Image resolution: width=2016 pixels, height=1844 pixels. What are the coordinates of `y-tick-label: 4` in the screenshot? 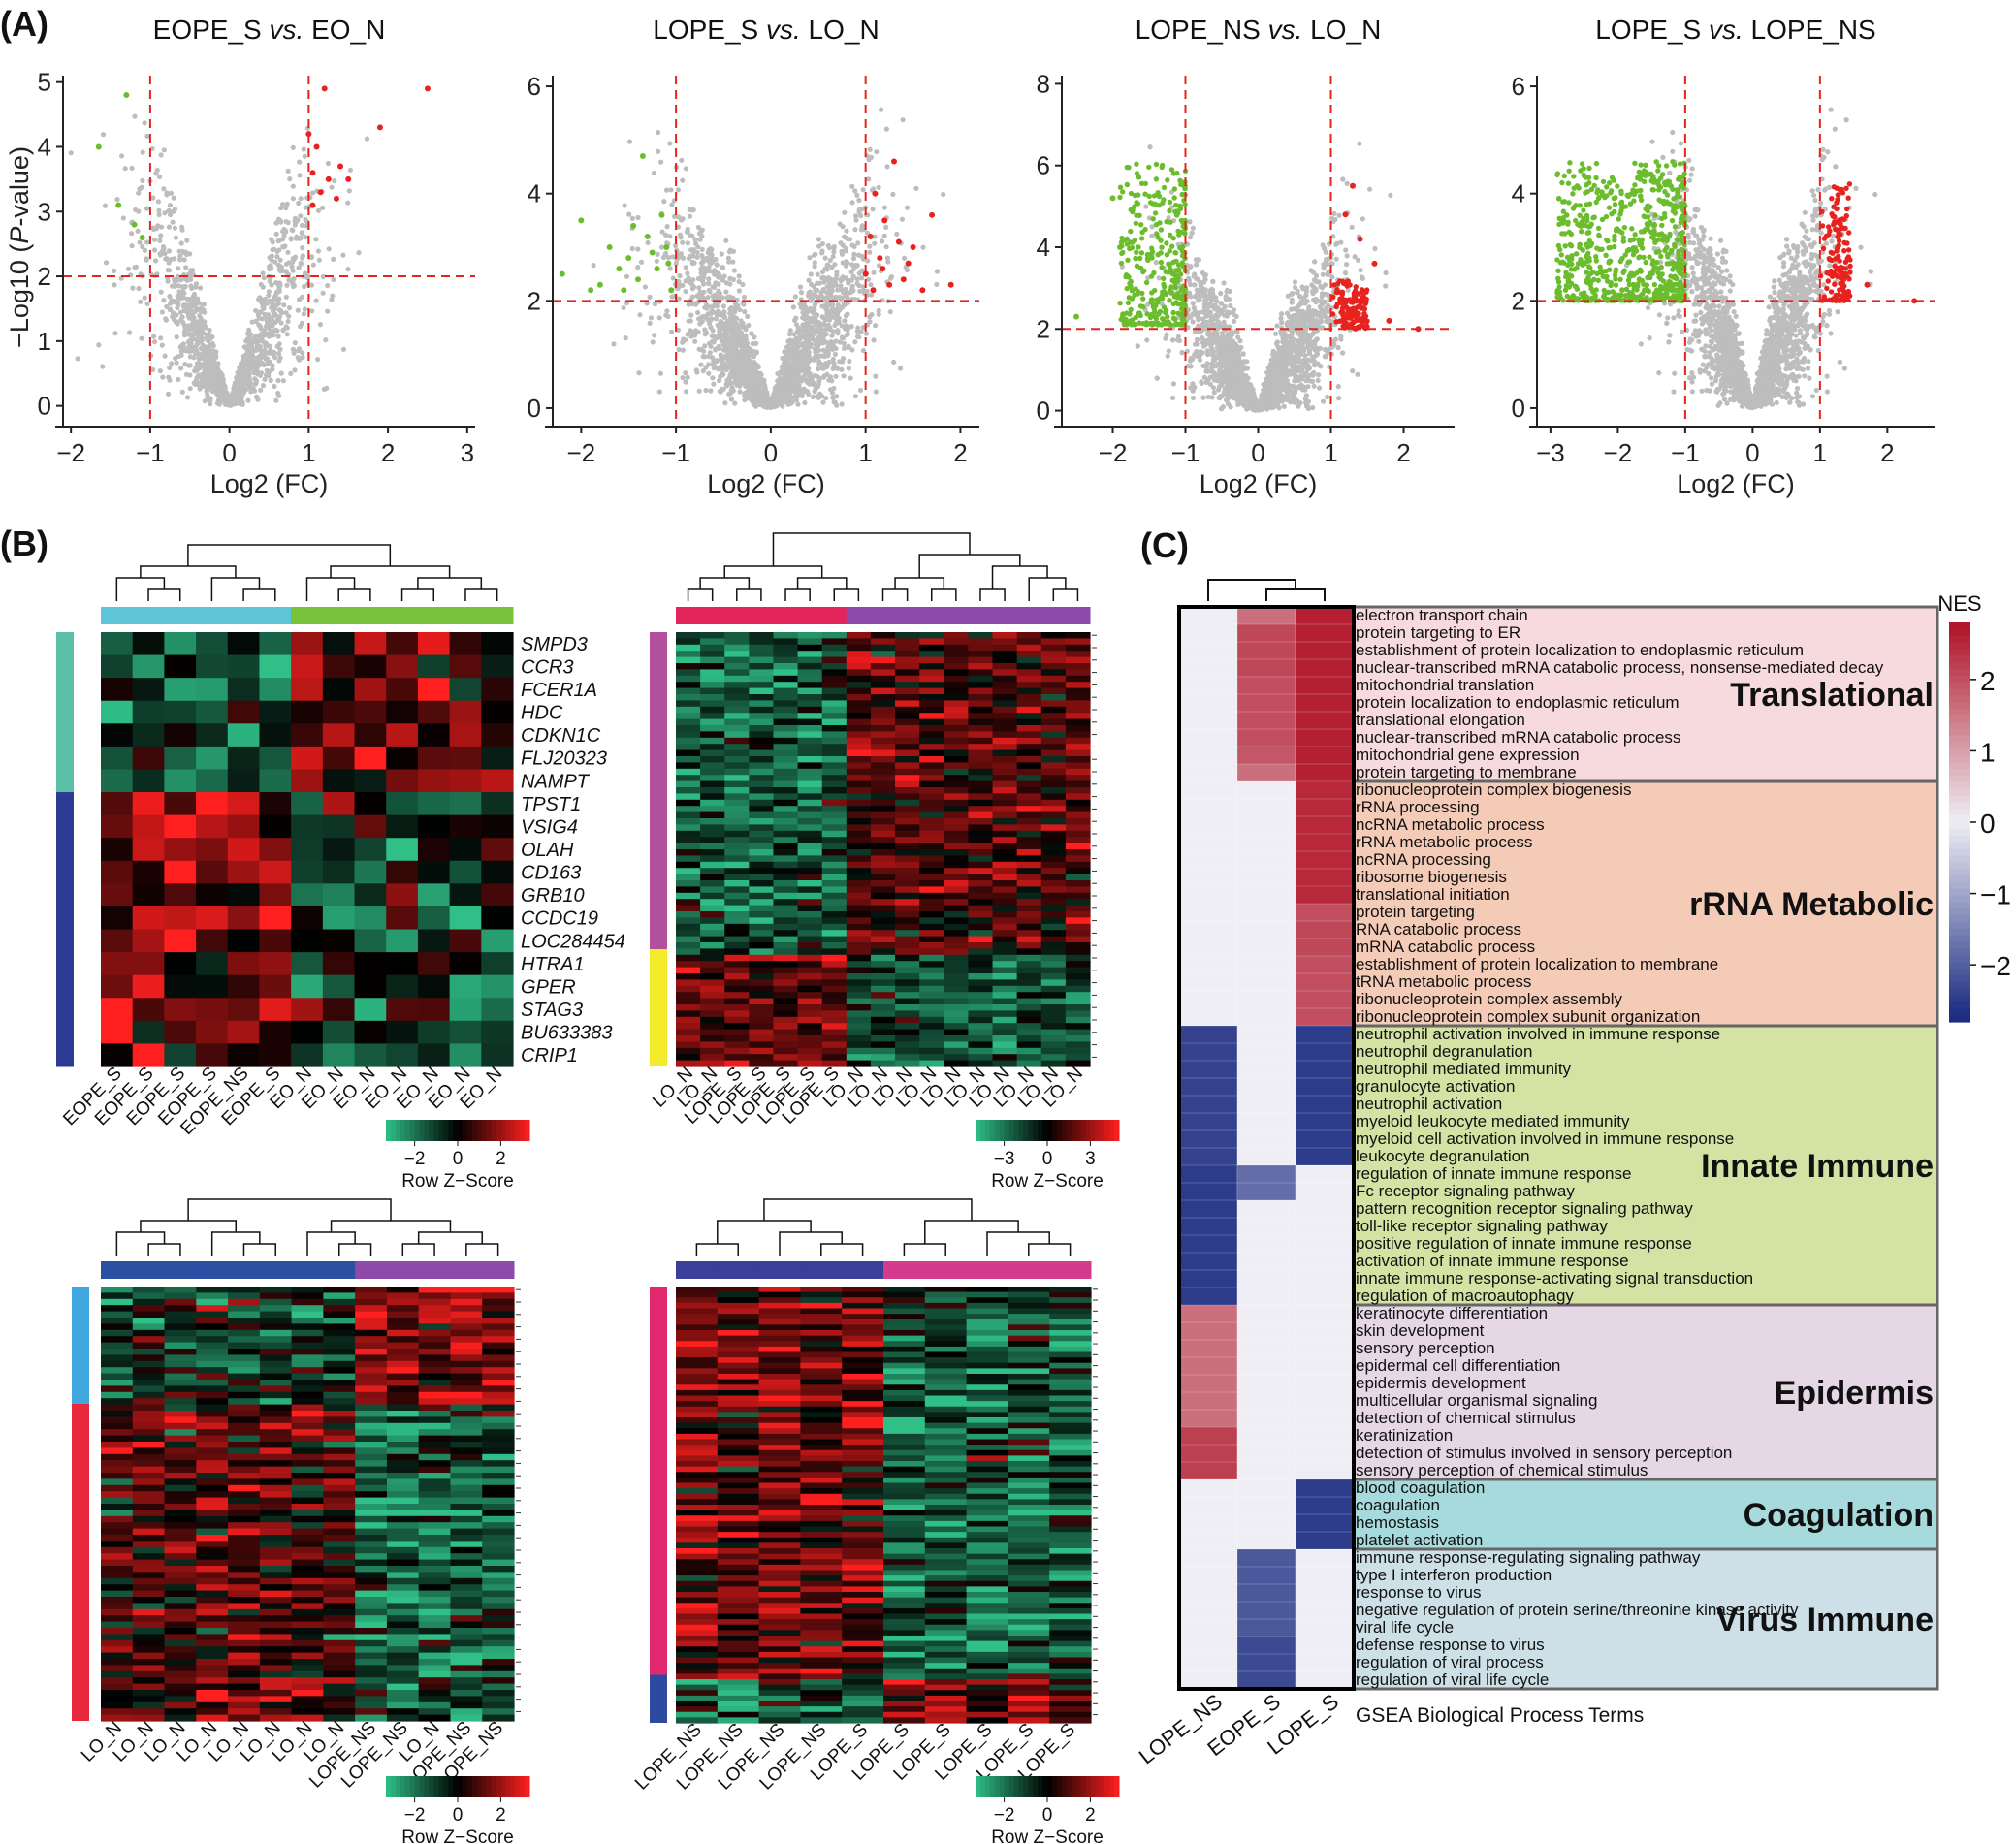 It's located at (534, 194).